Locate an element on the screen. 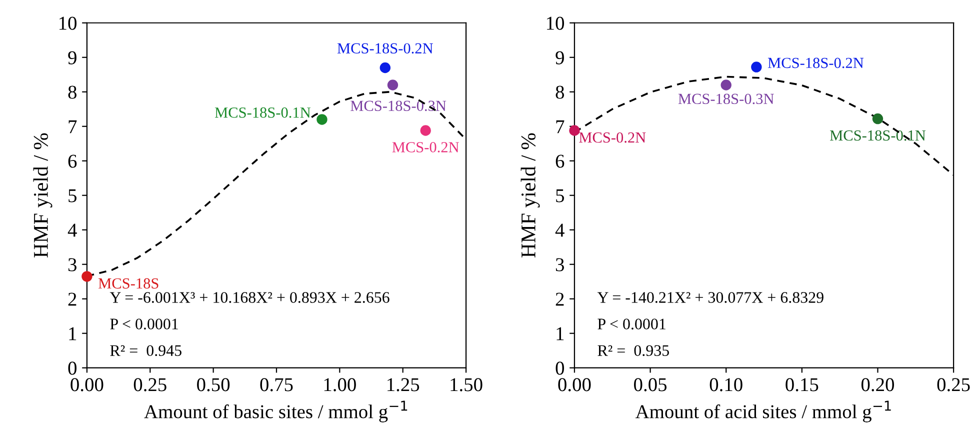 This screenshot has width=977, height=440. x-tick-label: 0.75 is located at coordinates (276, 385).